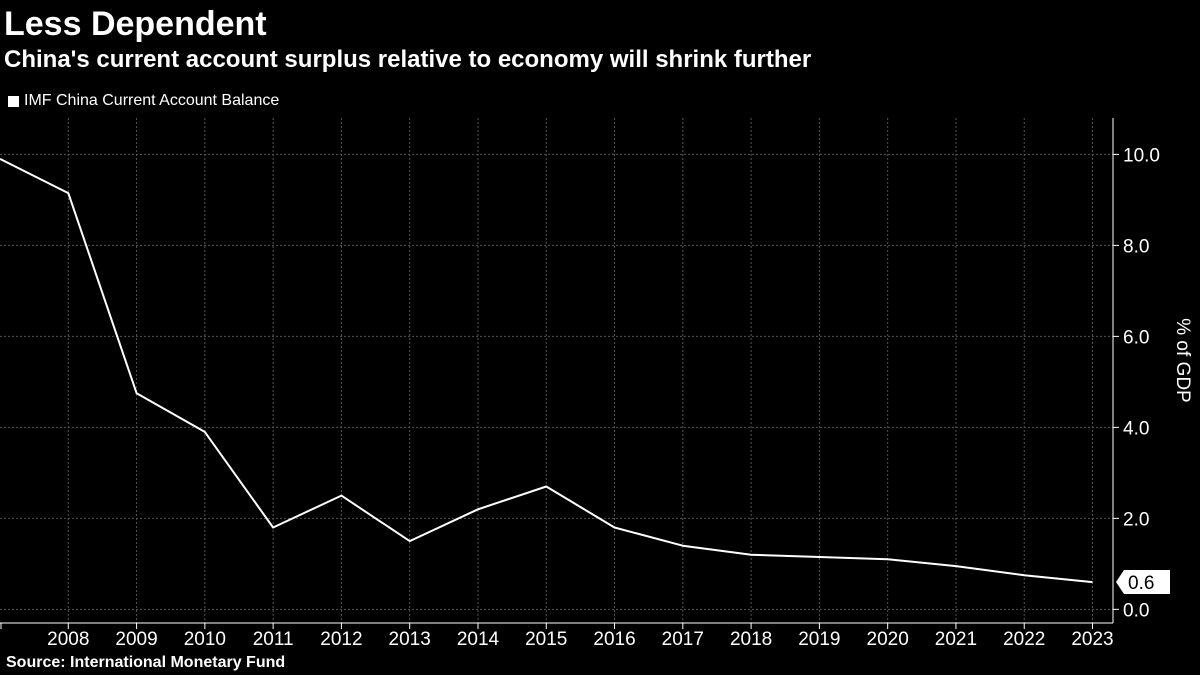 The width and height of the screenshot is (1200, 675). I want to click on x-tick-label: 2016, so click(614, 639).